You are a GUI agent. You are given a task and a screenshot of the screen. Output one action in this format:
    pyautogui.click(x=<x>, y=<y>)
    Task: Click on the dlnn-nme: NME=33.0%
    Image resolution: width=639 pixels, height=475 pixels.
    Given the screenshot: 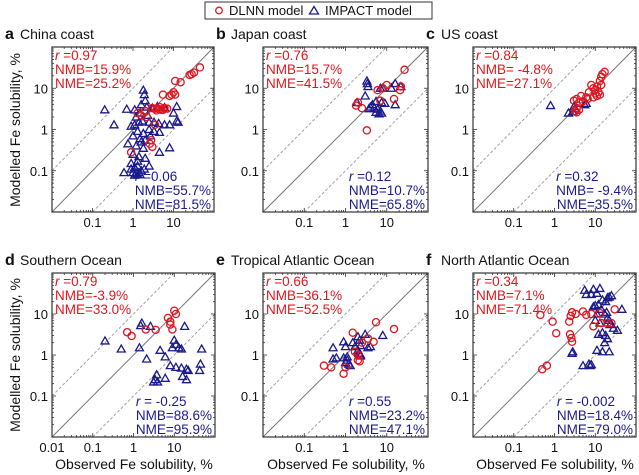 What is the action you would take?
    pyautogui.click(x=93, y=309)
    